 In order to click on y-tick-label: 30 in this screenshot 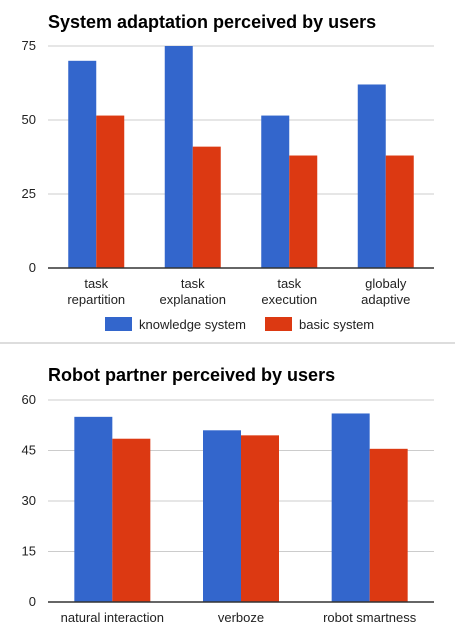, I will do `click(29, 500)`.